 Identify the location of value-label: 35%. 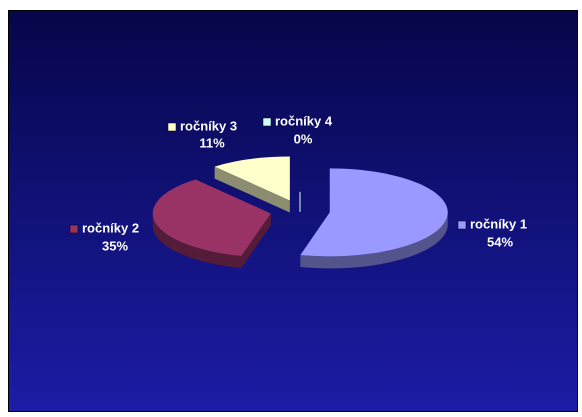
(115, 245).